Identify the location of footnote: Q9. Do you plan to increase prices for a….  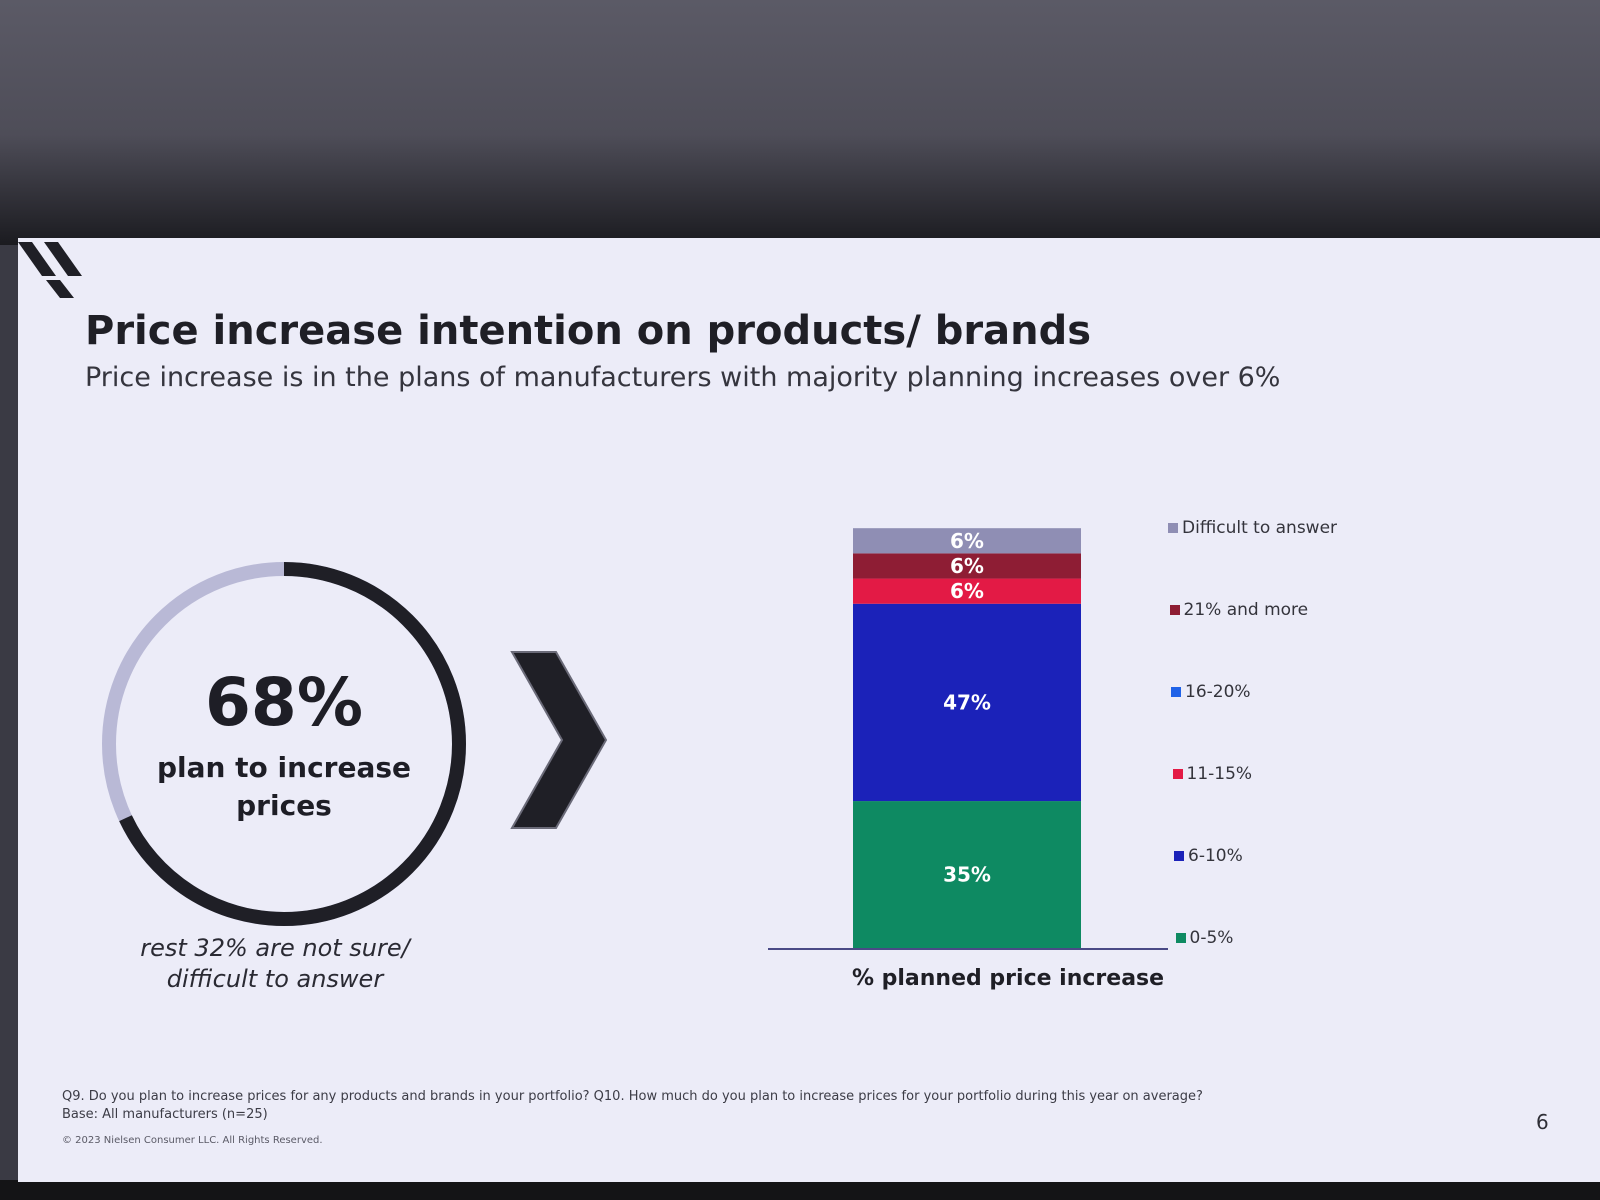
(712, 1106).